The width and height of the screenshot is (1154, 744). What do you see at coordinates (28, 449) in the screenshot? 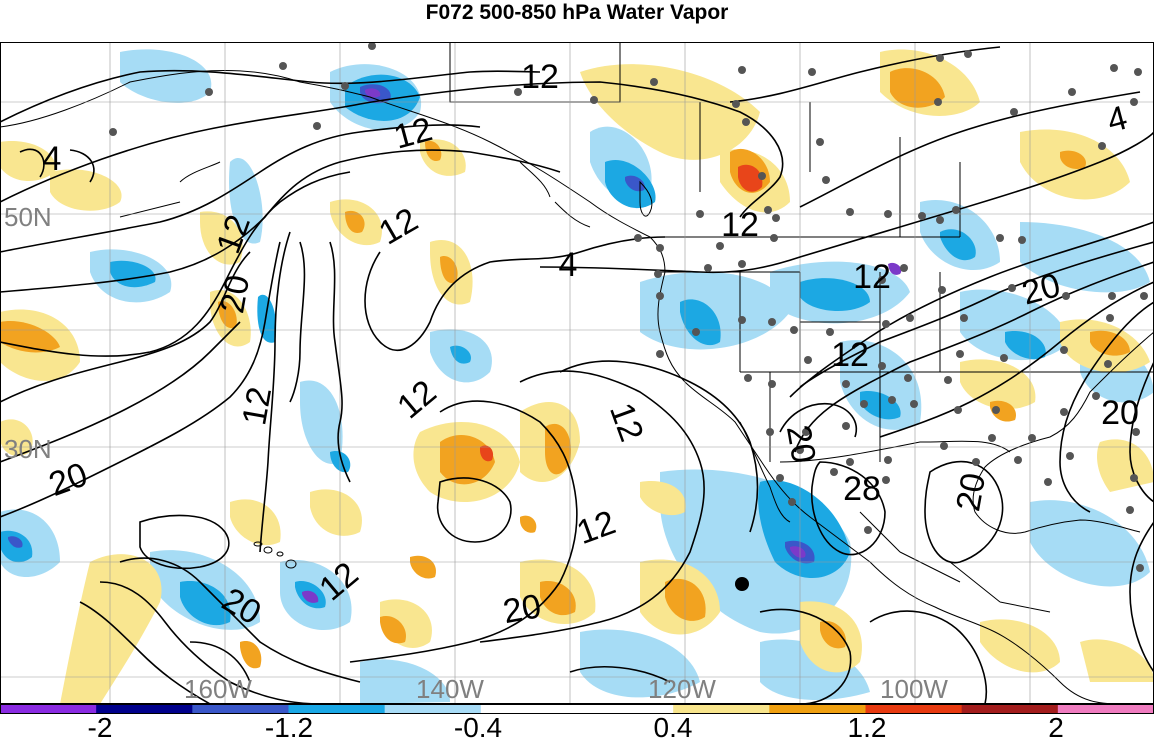
I see `latitude-label-30n: 30N` at bounding box center [28, 449].